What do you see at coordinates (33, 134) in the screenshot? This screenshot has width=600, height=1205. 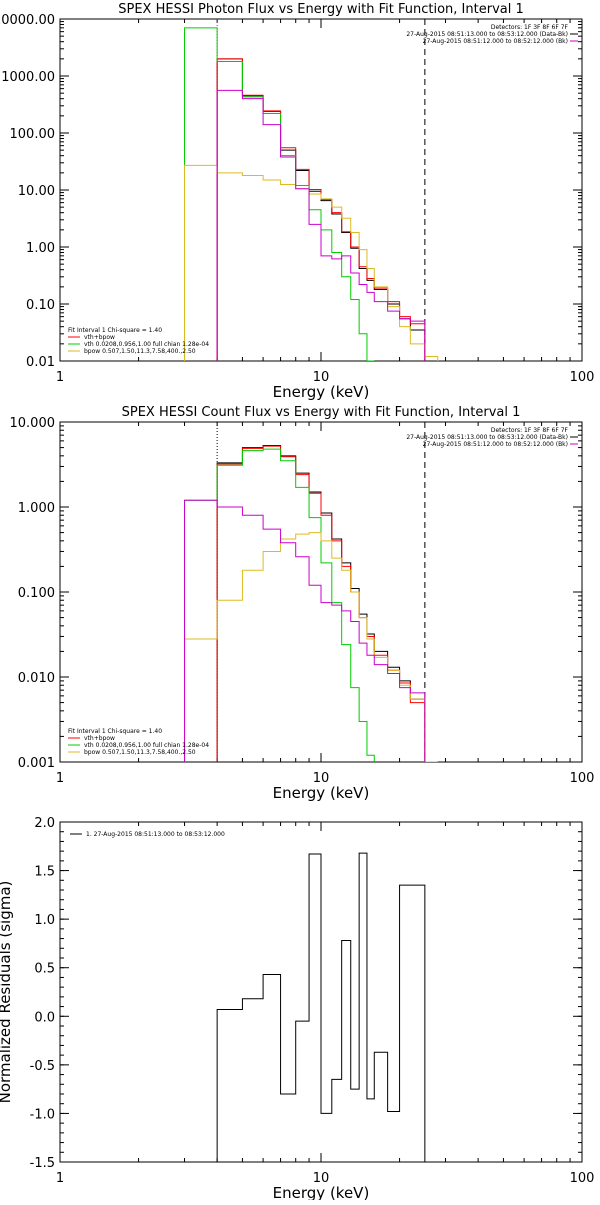 I see `y-tick-label: 100.00` at bounding box center [33, 134].